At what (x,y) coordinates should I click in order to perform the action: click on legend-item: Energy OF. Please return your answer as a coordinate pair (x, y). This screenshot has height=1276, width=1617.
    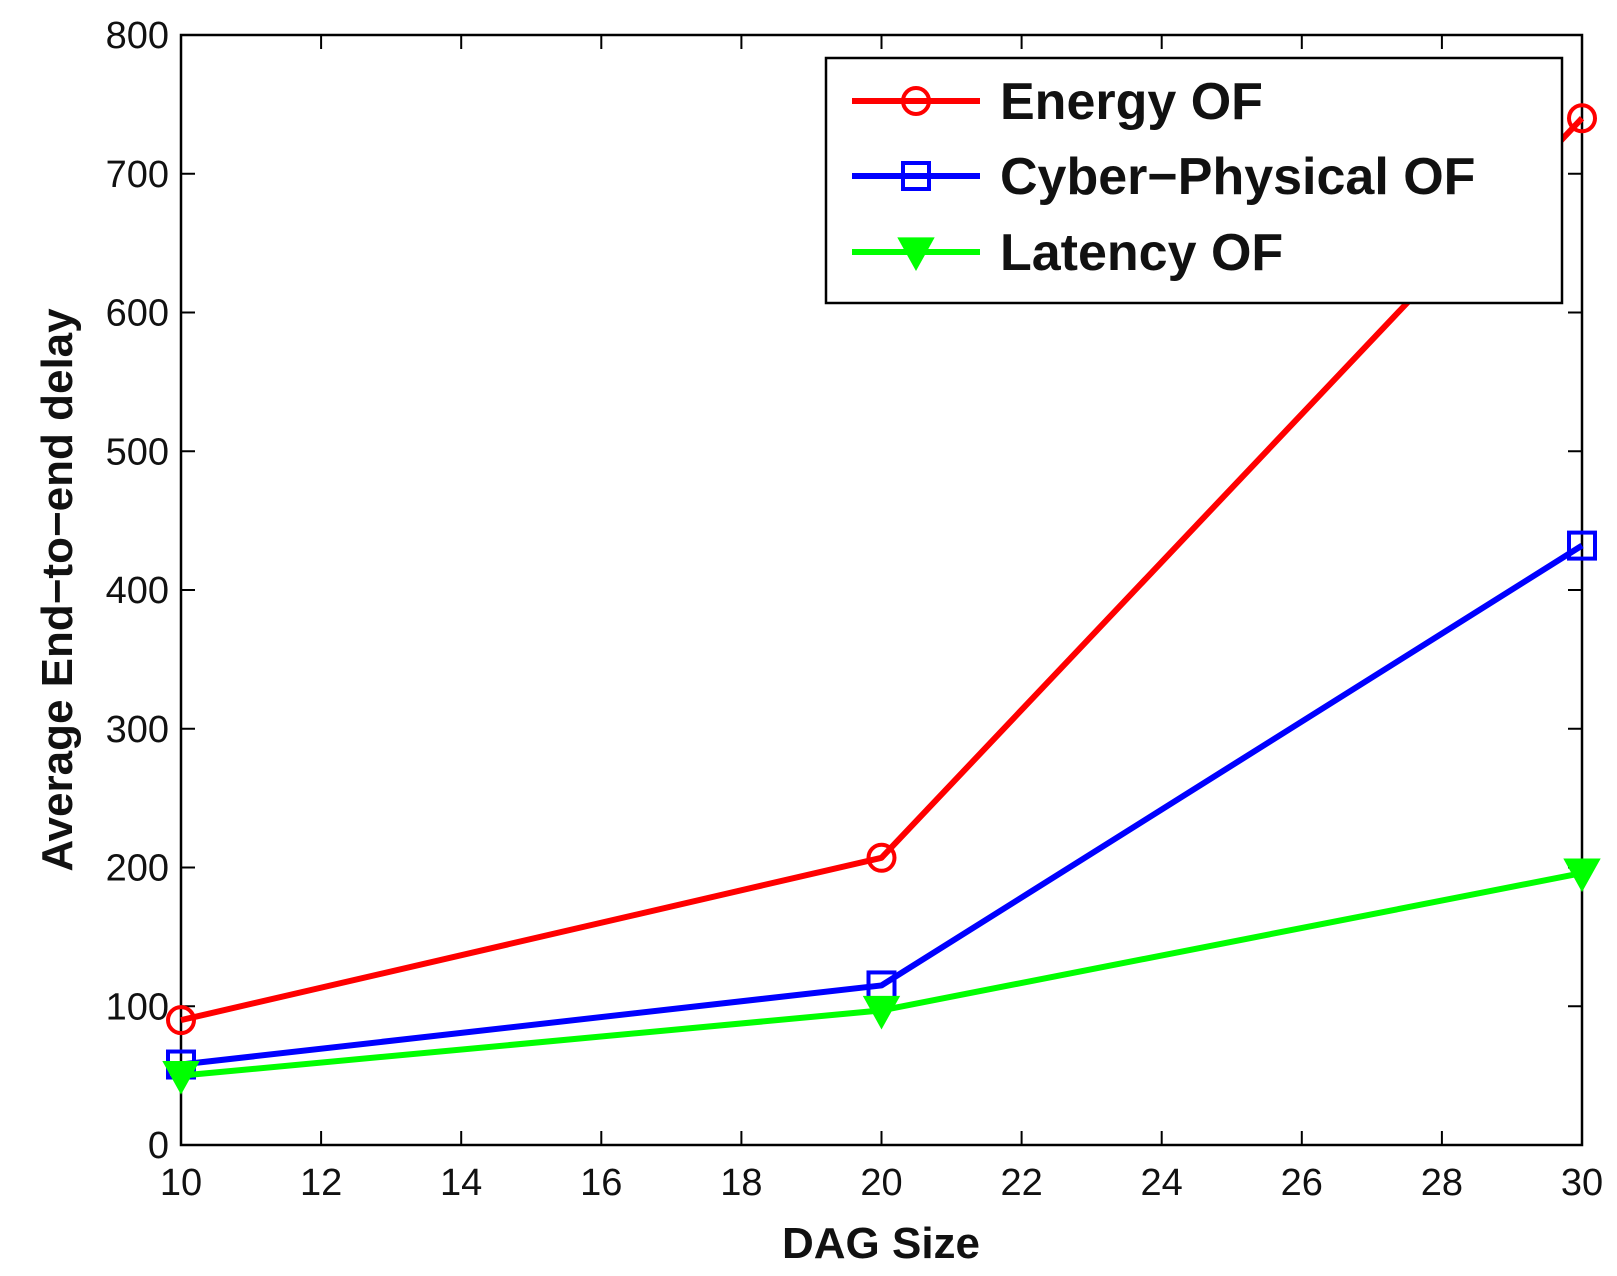
    Looking at the image, I should click on (1057, 102).